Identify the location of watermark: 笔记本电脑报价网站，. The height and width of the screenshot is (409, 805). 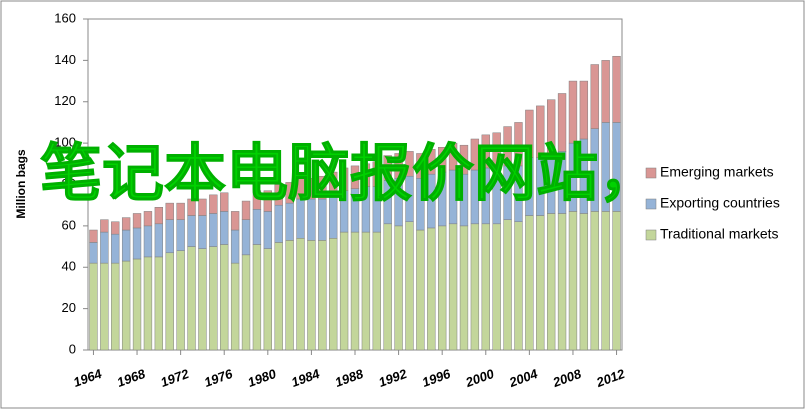
(350, 173).